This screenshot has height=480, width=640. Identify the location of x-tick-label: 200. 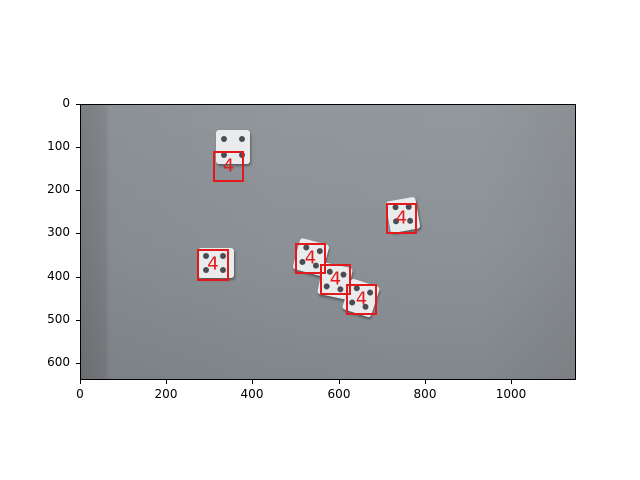
(166, 394).